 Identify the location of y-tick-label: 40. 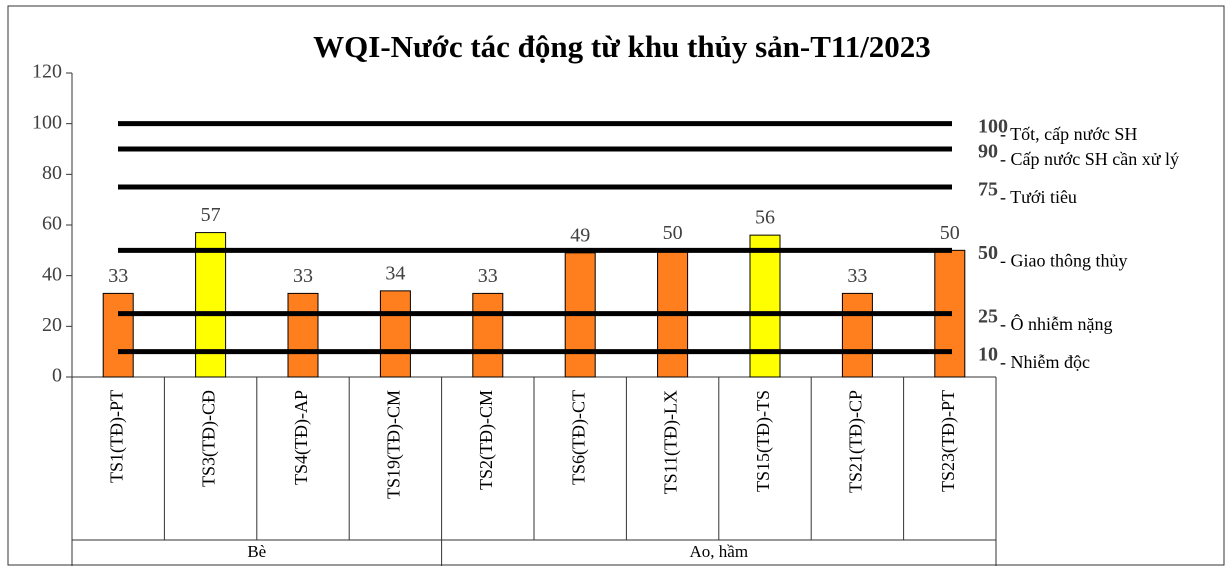
(52, 274).